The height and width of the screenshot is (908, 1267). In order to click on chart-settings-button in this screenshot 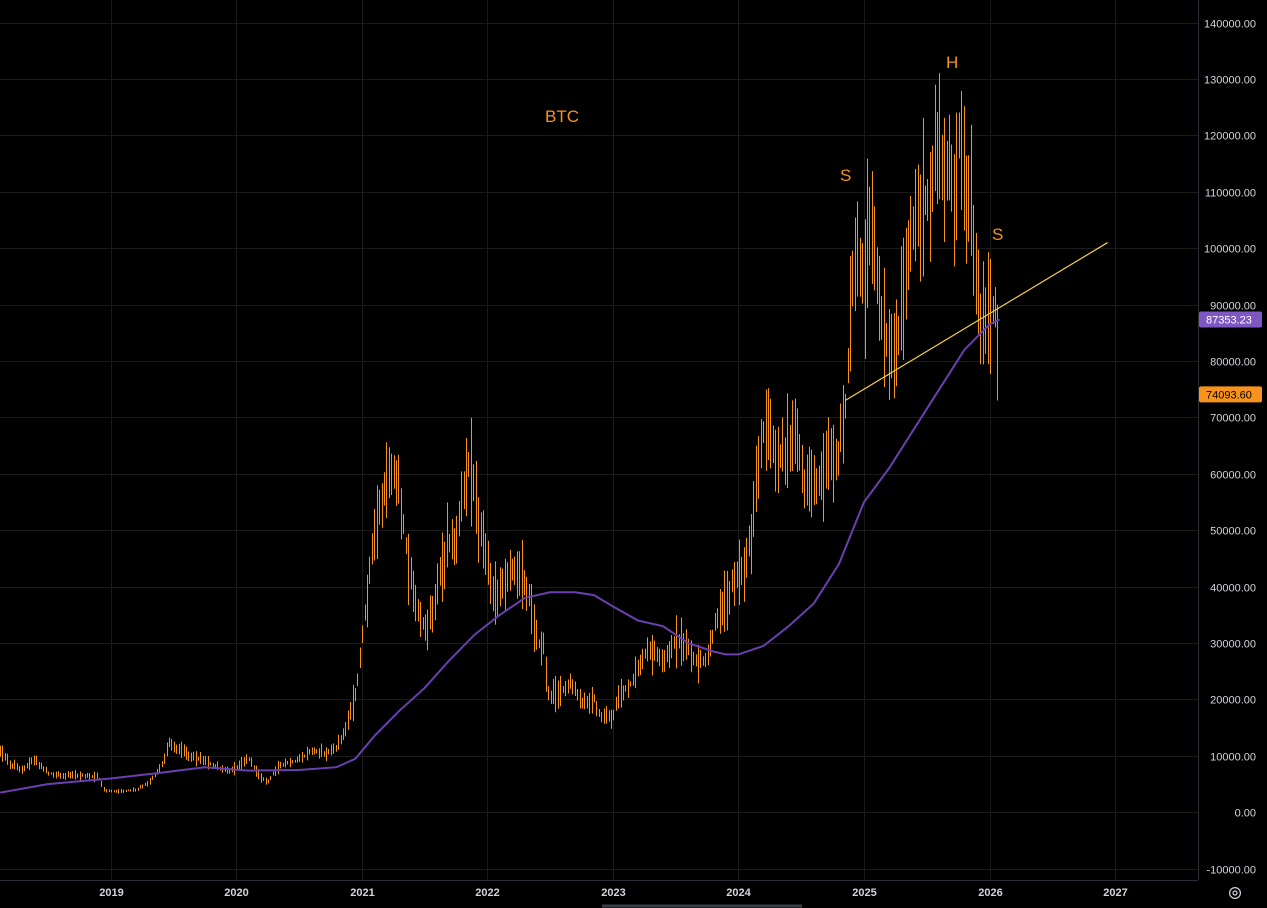, I will do `click(1235, 893)`.